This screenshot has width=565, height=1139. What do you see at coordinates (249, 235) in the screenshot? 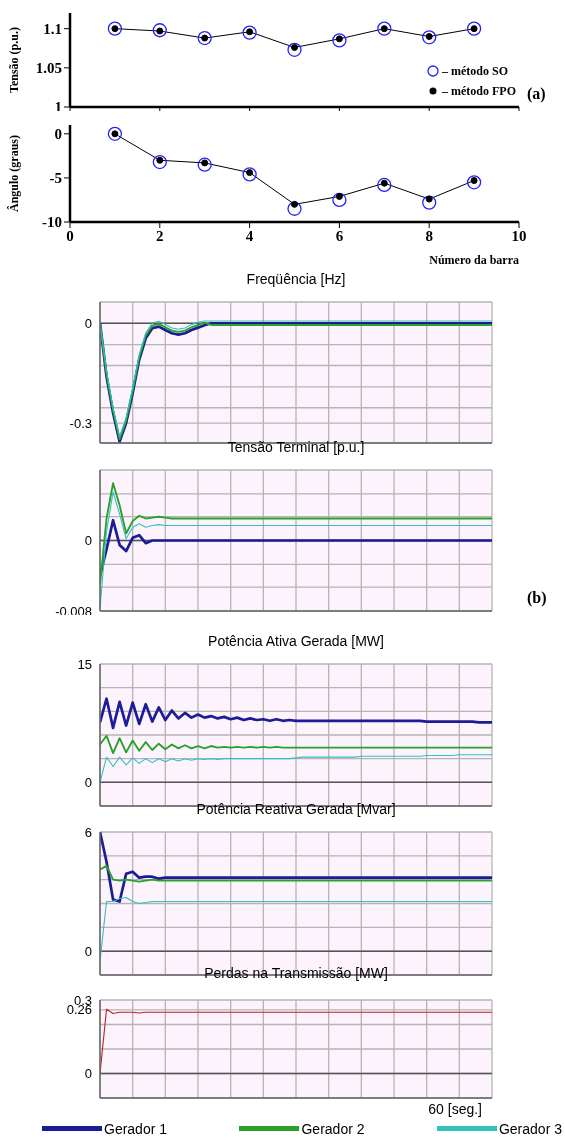
I see `x-tick-label: 4` at bounding box center [249, 235].